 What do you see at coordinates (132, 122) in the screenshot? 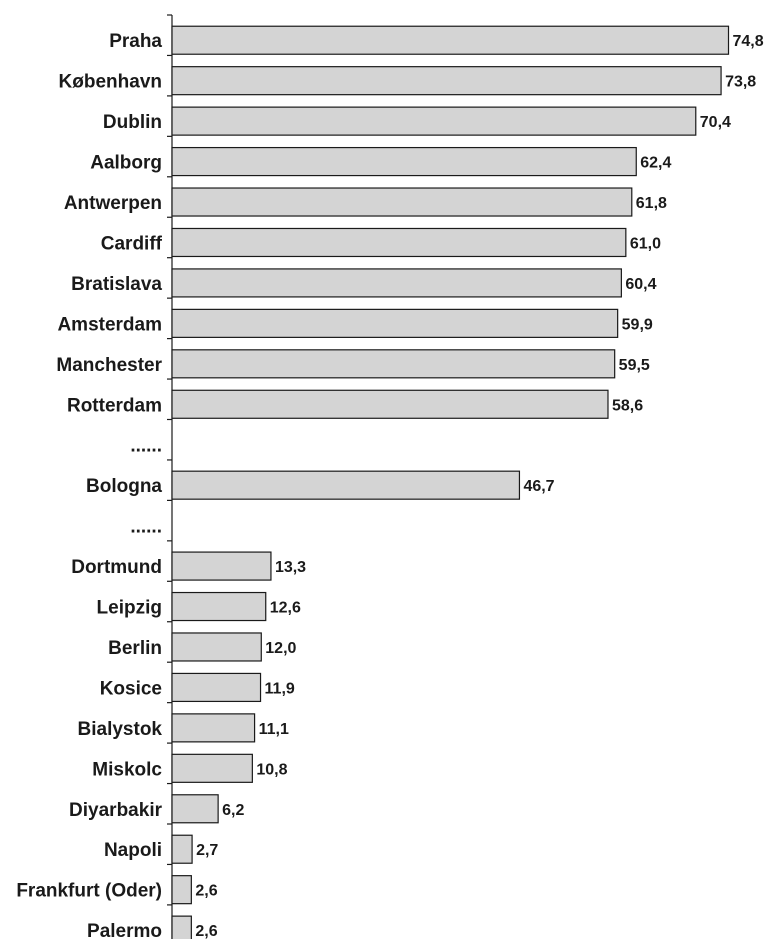
I see `category-label: Dublin` at bounding box center [132, 122].